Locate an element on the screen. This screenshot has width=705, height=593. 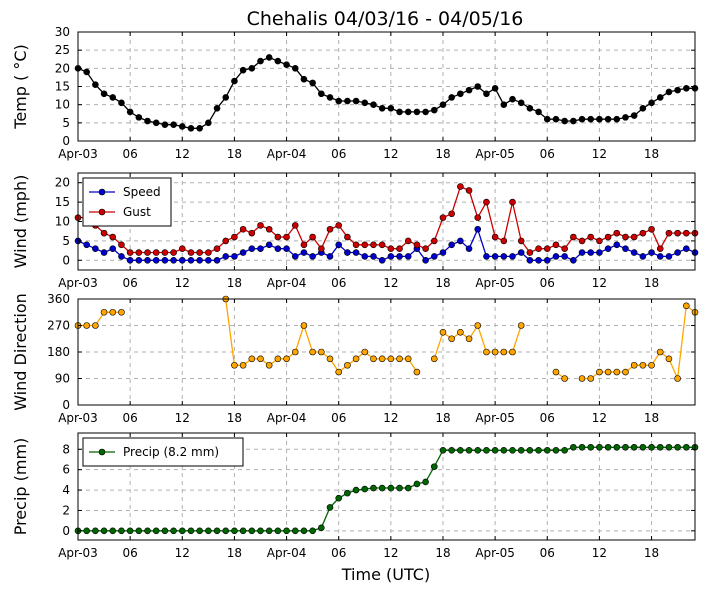
direction-y-tick-label: 0 is located at coordinates (66, 405).